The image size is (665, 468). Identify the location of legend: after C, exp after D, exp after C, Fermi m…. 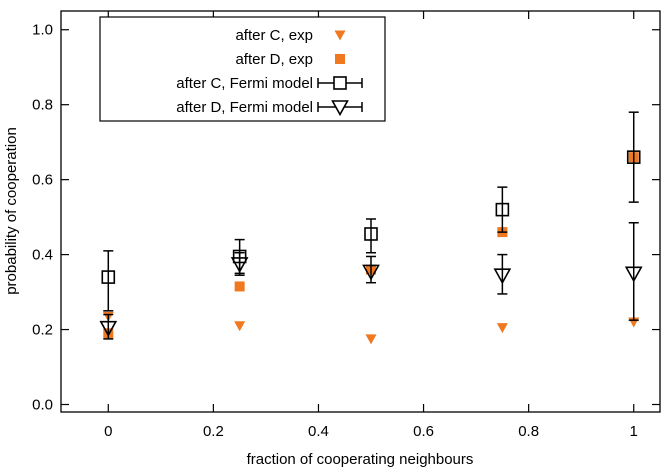
(242, 69).